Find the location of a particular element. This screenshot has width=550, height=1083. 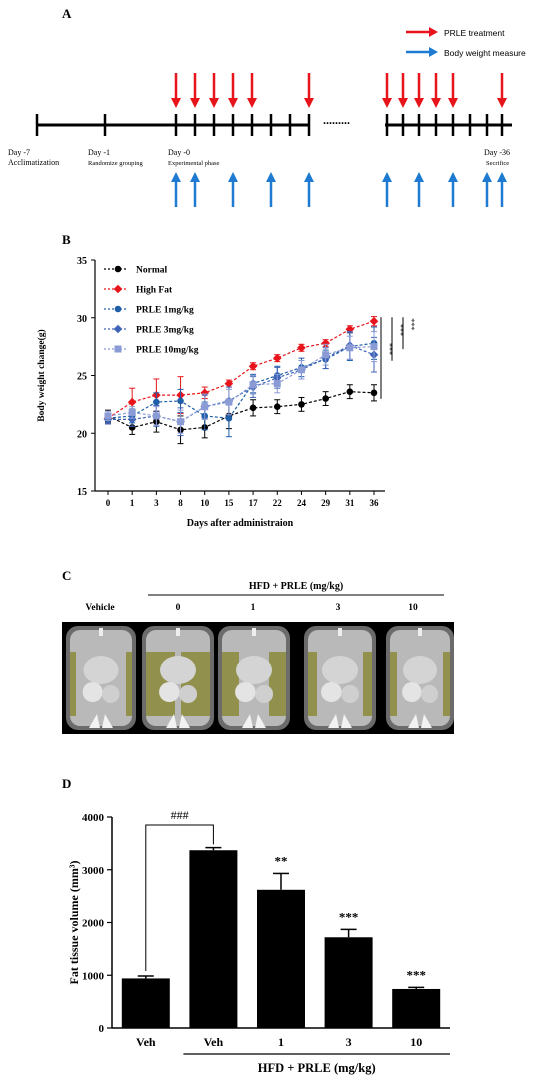

legend-red-arrow-icon is located at coordinates (433, 32).